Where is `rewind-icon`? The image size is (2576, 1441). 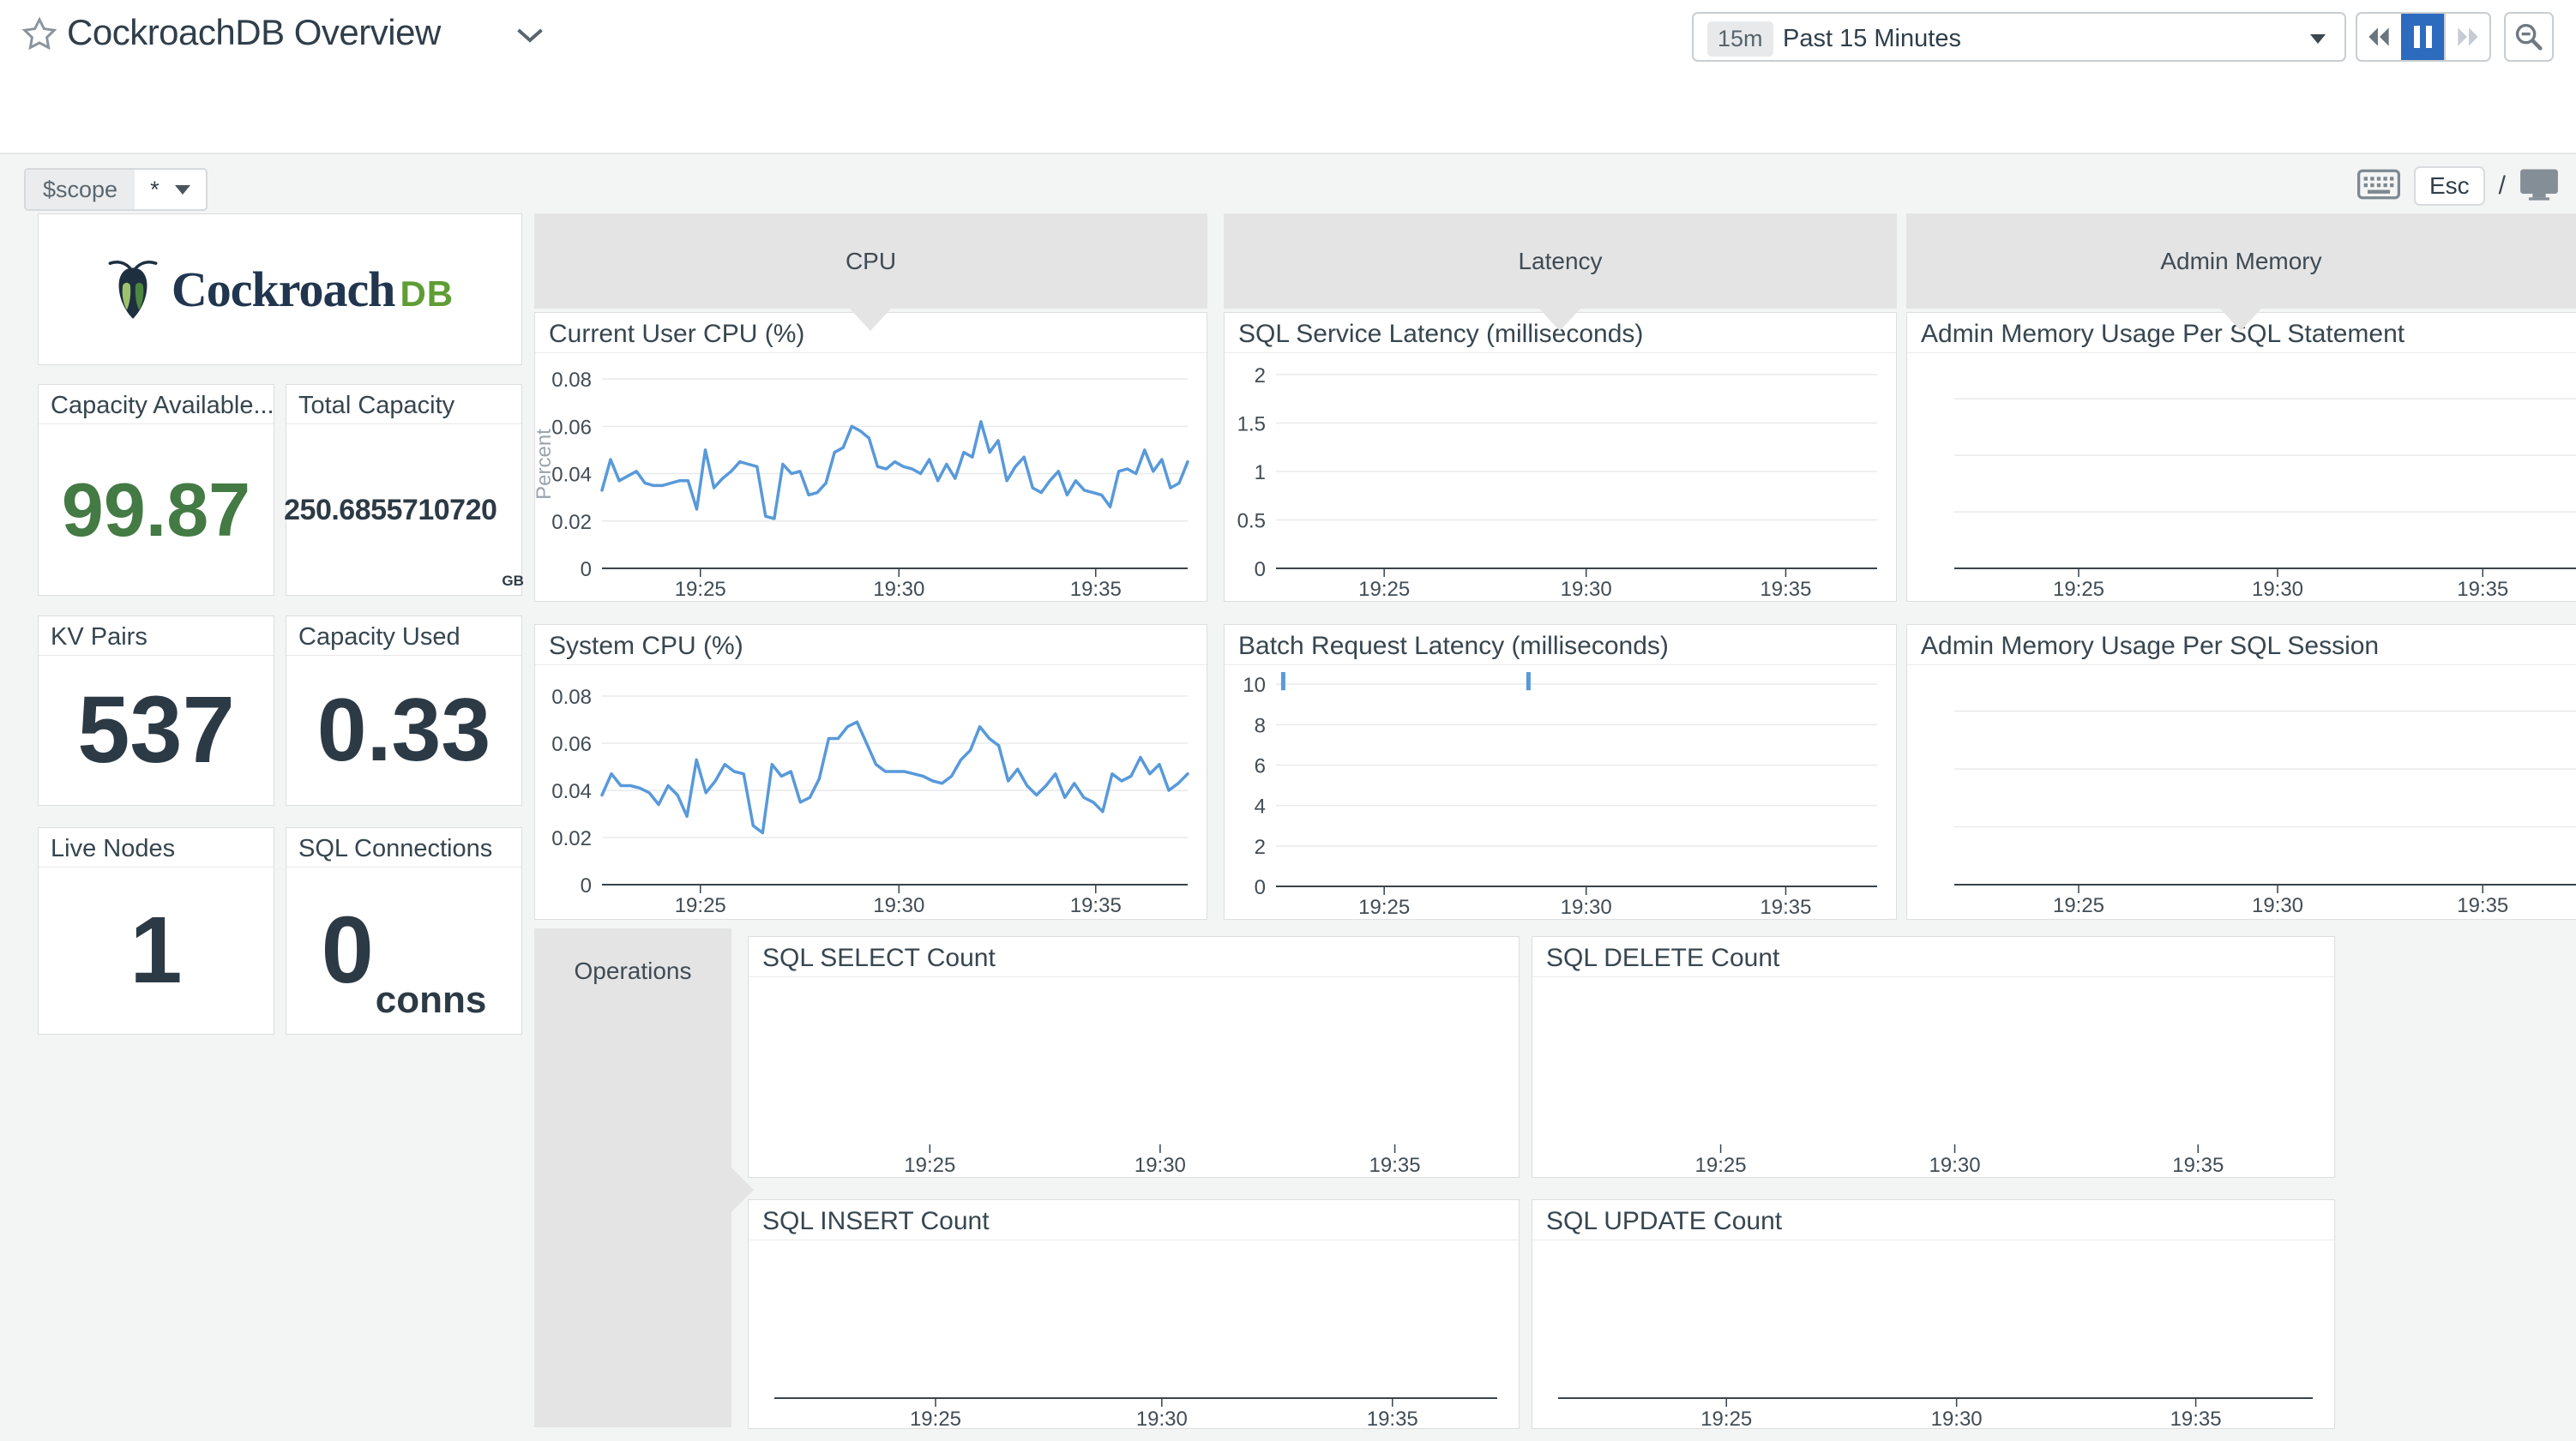 rewind-icon is located at coordinates (2378, 36).